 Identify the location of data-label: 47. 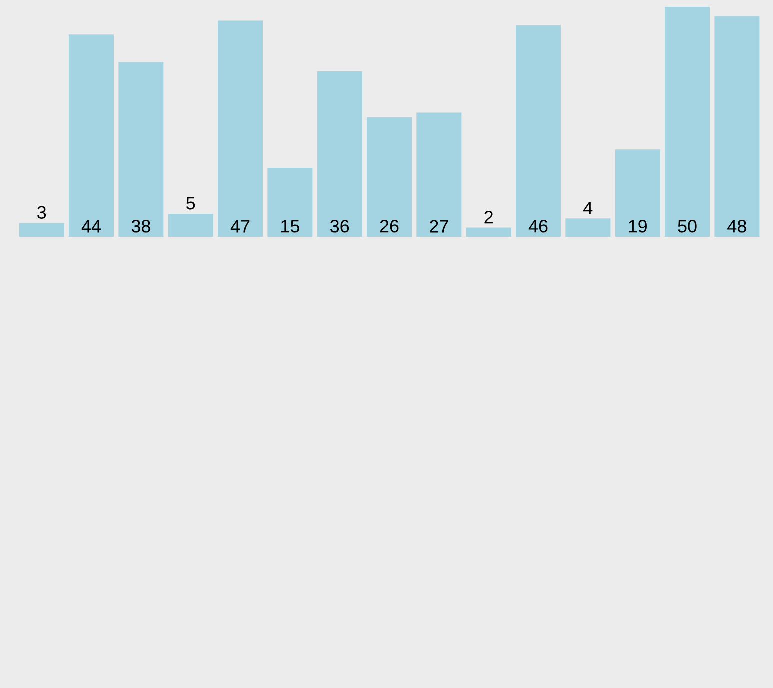
(240, 226).